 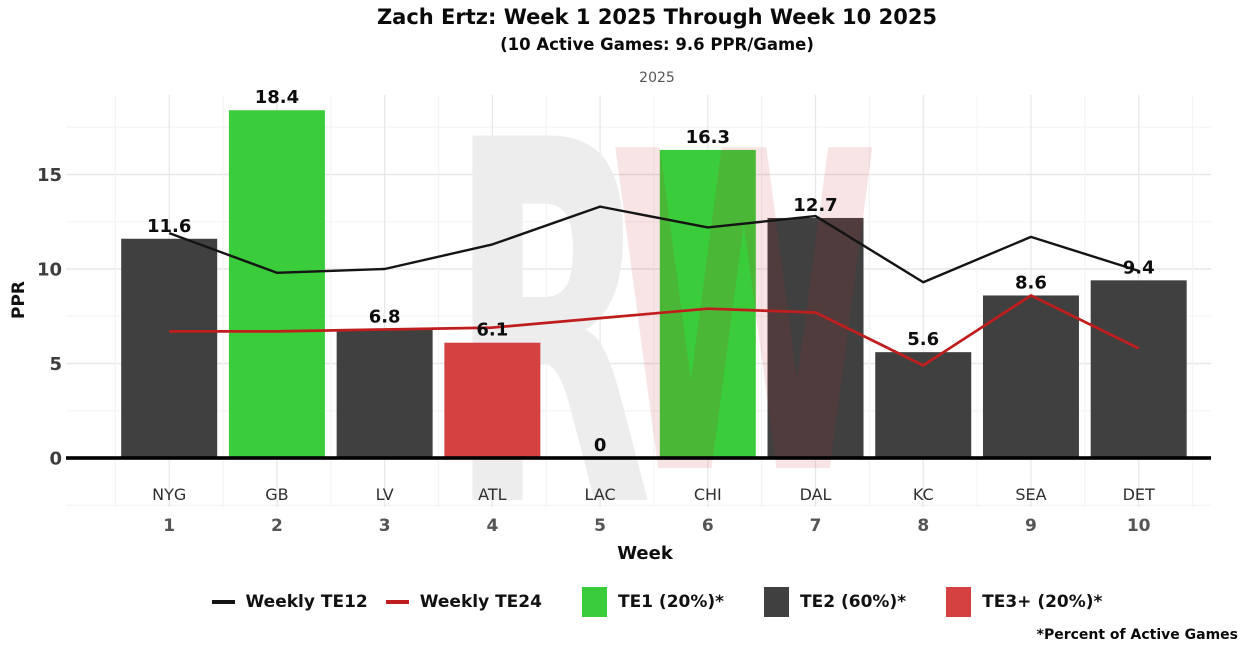 I want to click on te3-color-swatch, so click(x=959, y=602).